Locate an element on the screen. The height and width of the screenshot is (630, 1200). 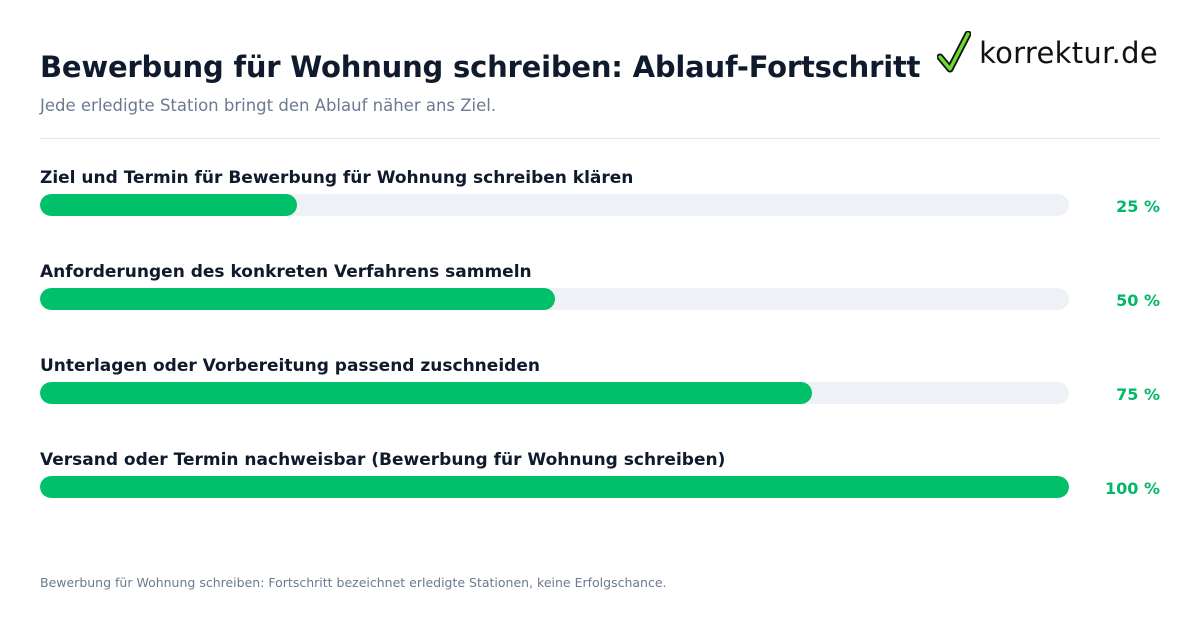
divider is located at coordinates (600, 138).